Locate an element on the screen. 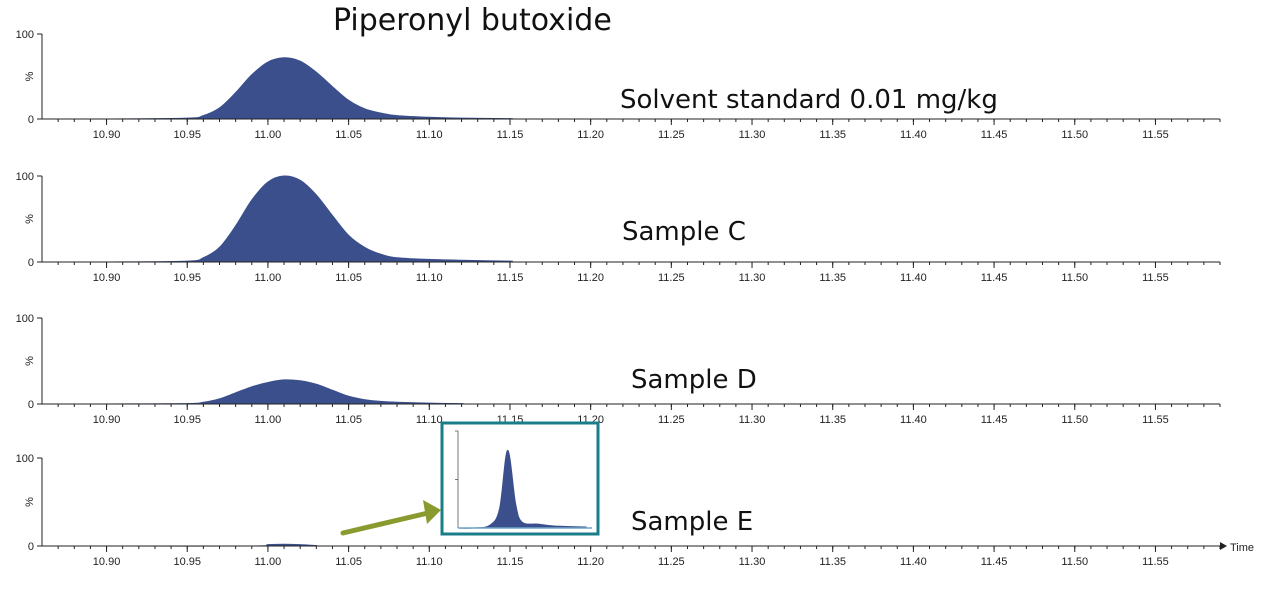 This screenshot has width=1261, height=590. arrow-head is located at coordinates (432, 512).